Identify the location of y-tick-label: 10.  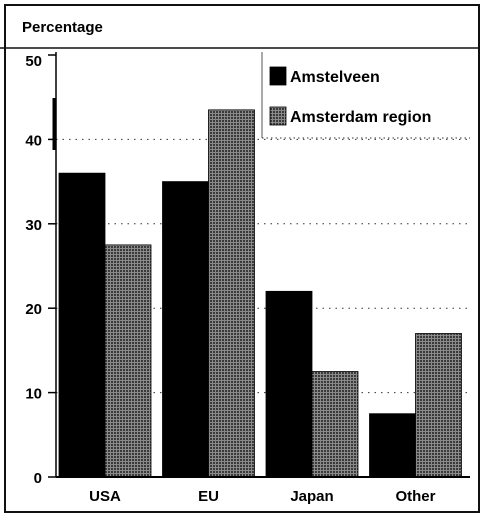
(33, 394).